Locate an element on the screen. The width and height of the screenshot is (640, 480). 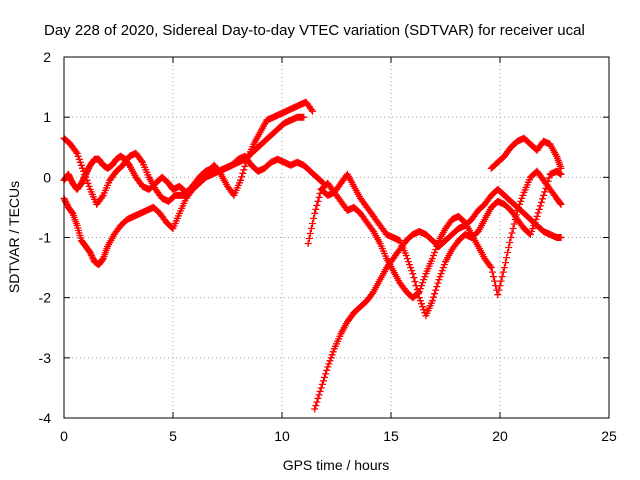
y-tick-label: -3 is located at coordinates (45, 358).